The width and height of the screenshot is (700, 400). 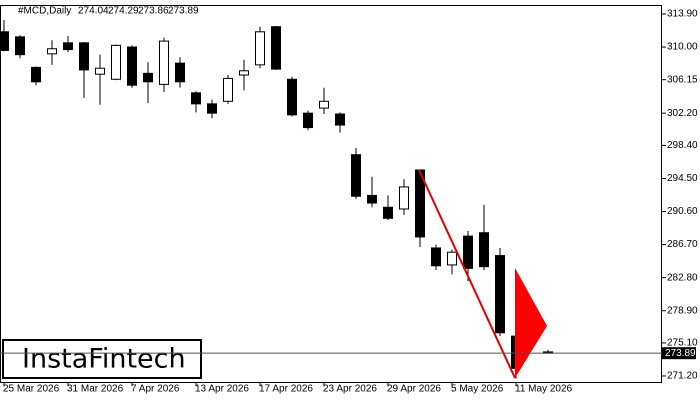 What do you see at coordinates (95, 389) in the screenshot?
I see `x-tick-label: 31 Mar 2026` at bounding box center [95, 389].